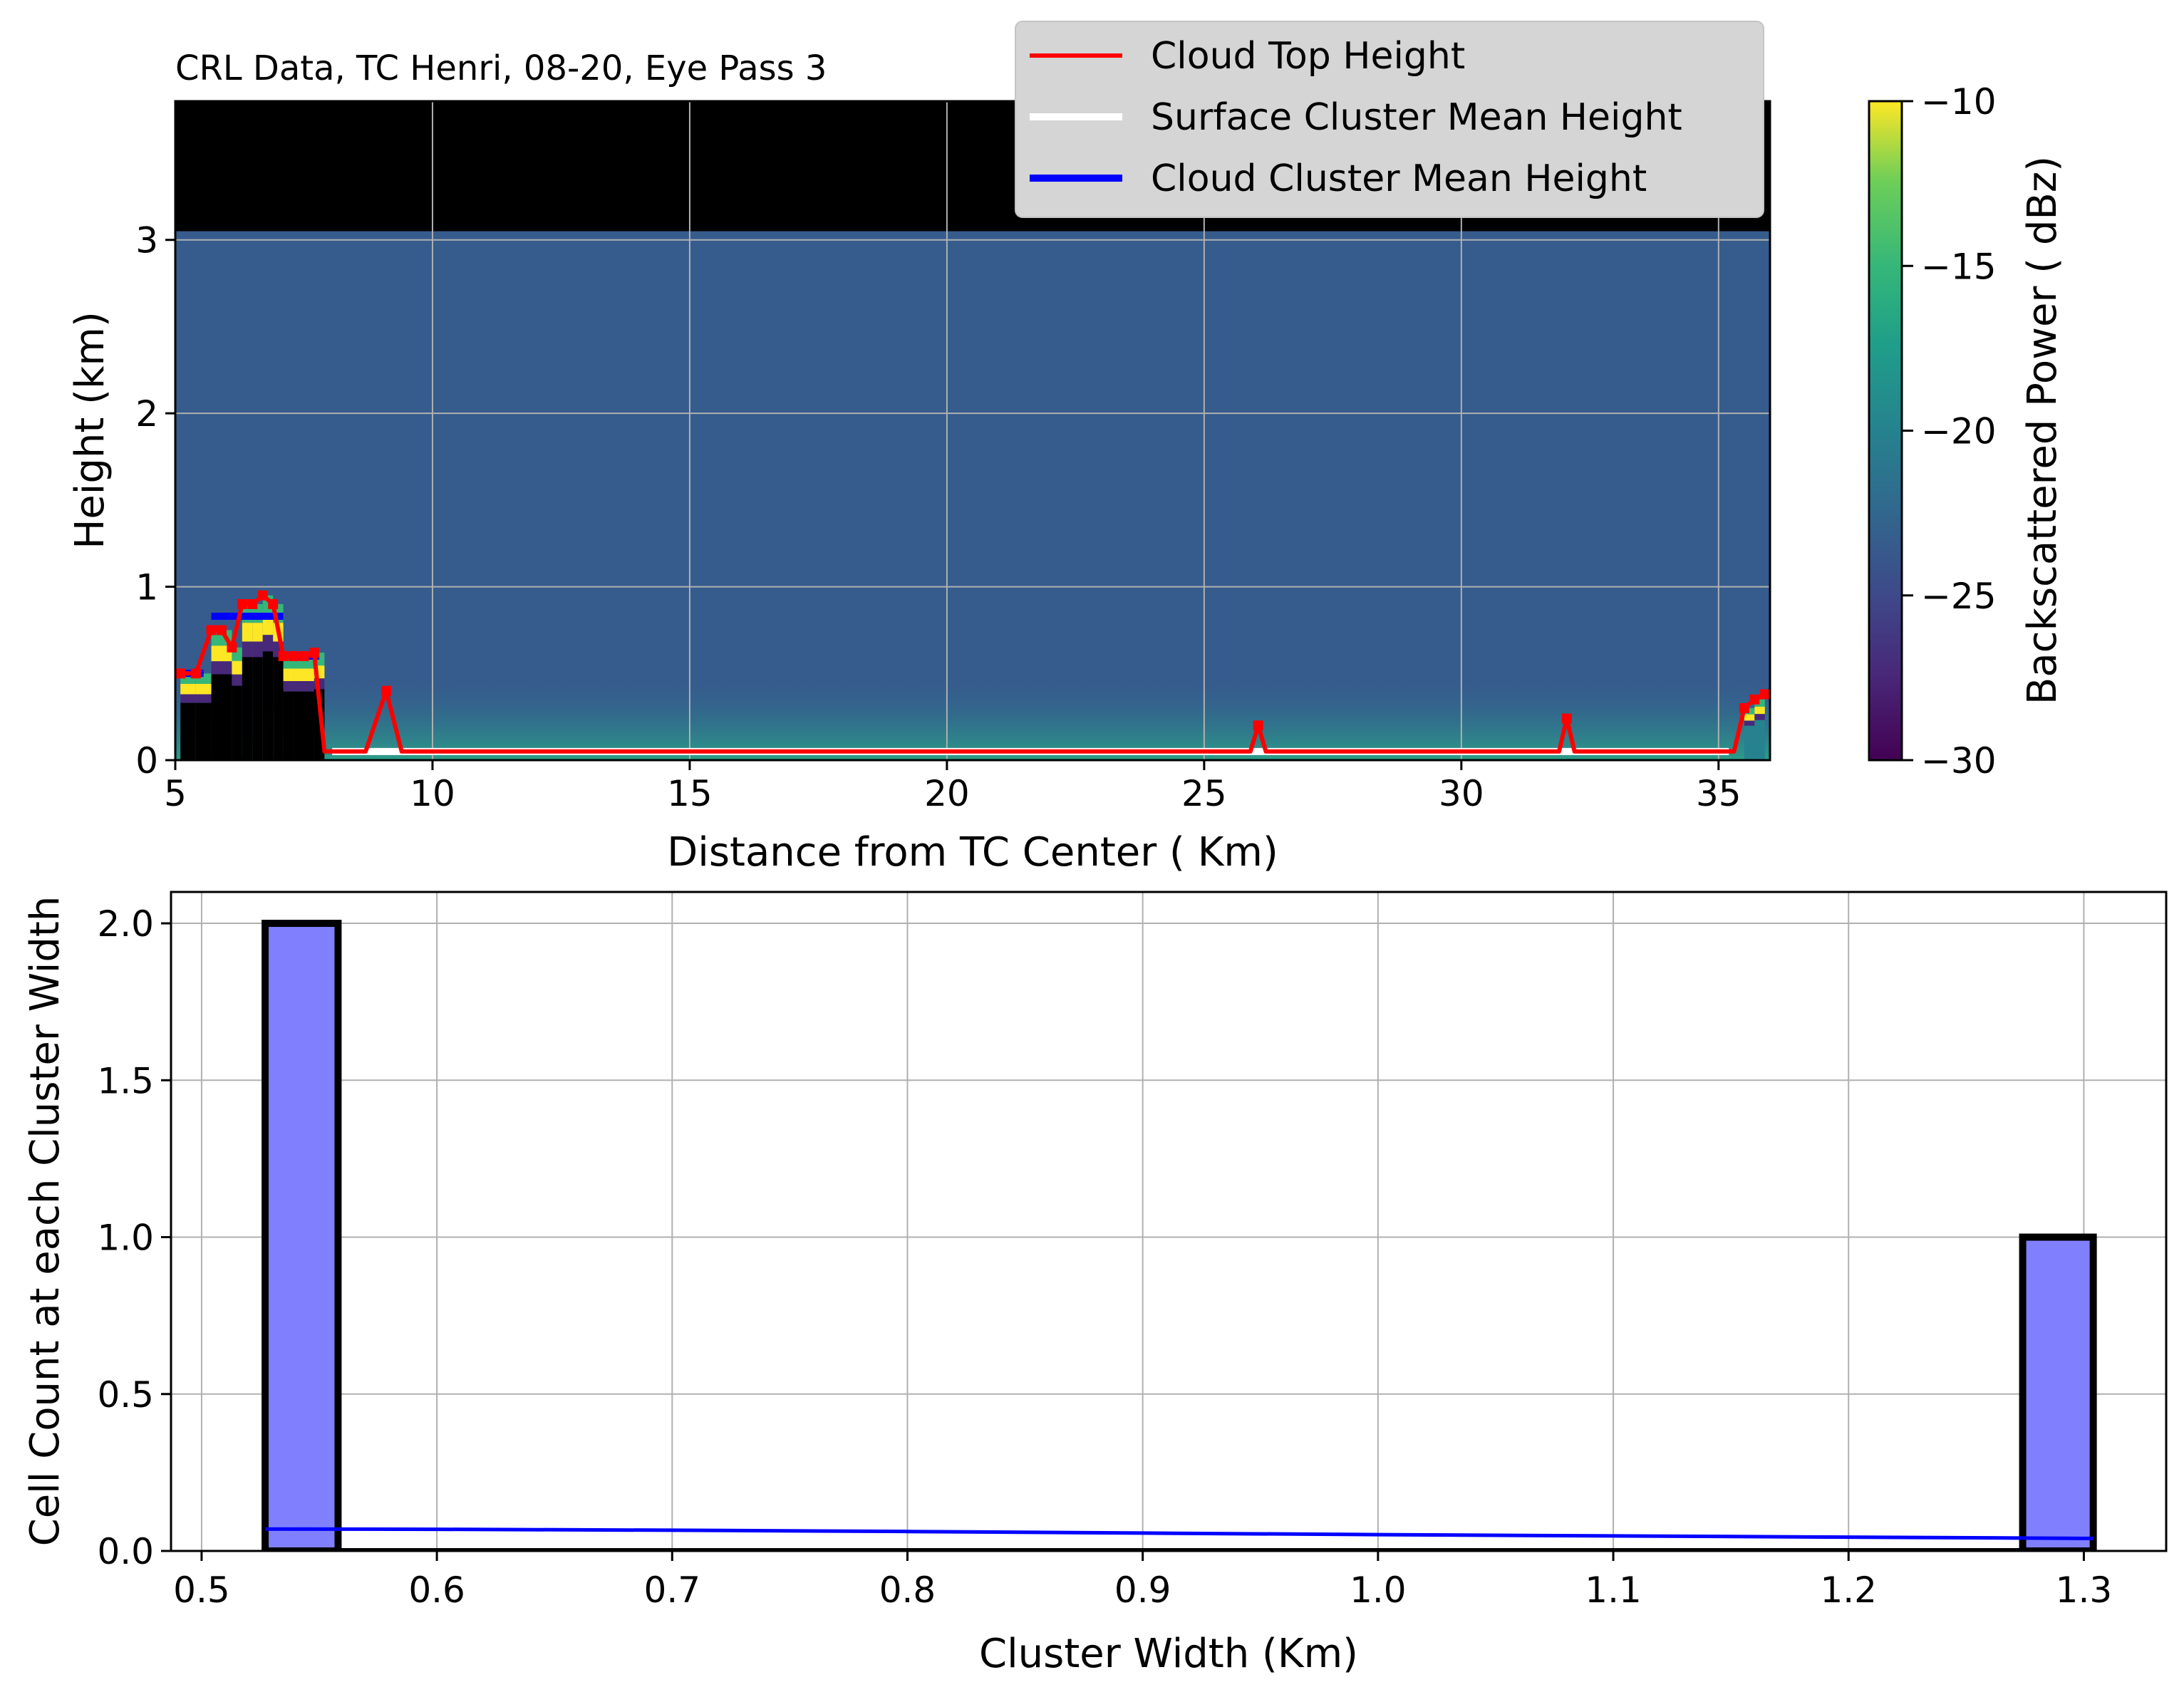 The height and width of the screenshot is (1697, 2184). Describe the element at coordinates (1959, 596) in the screenshot. I see `colorbar-tick-label: −25` at that location.